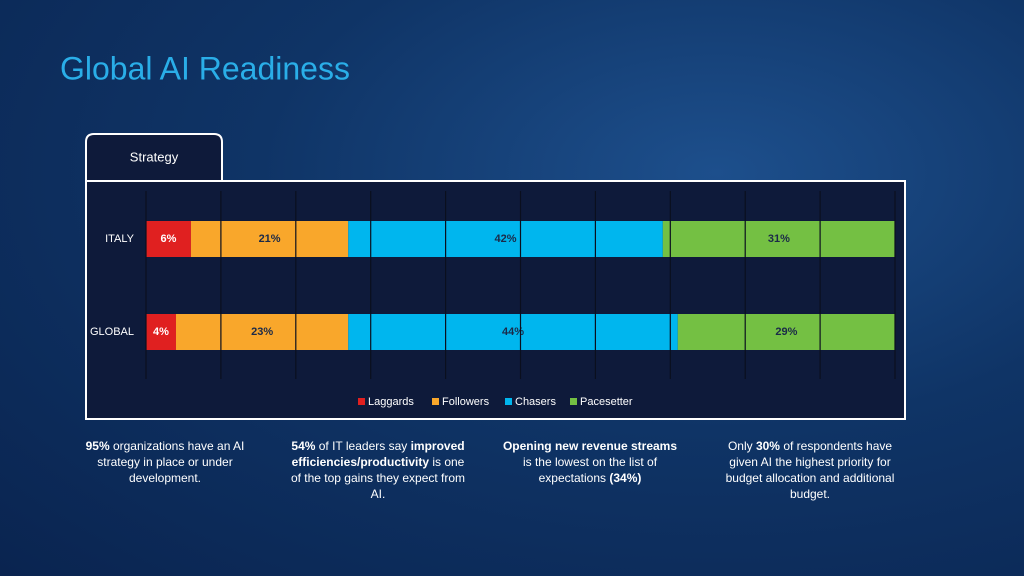 Image resolution: width=1024 pixels, height=576 pixels. What do you see at coordinates (590, 446) in the screenshot?
I see `caption-text: Opening new revenue streams` at bounding box center [590, 446].